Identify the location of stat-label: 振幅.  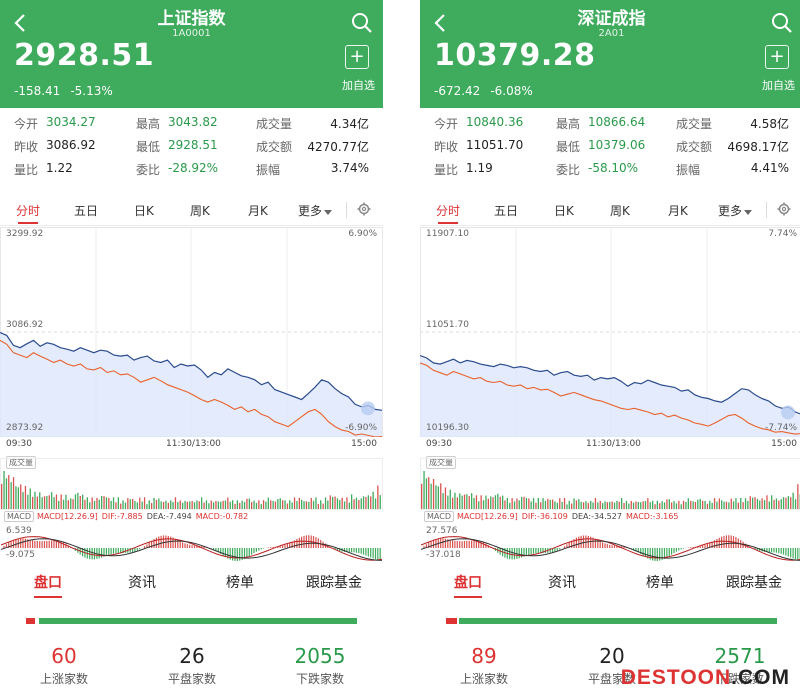
(268, 170).